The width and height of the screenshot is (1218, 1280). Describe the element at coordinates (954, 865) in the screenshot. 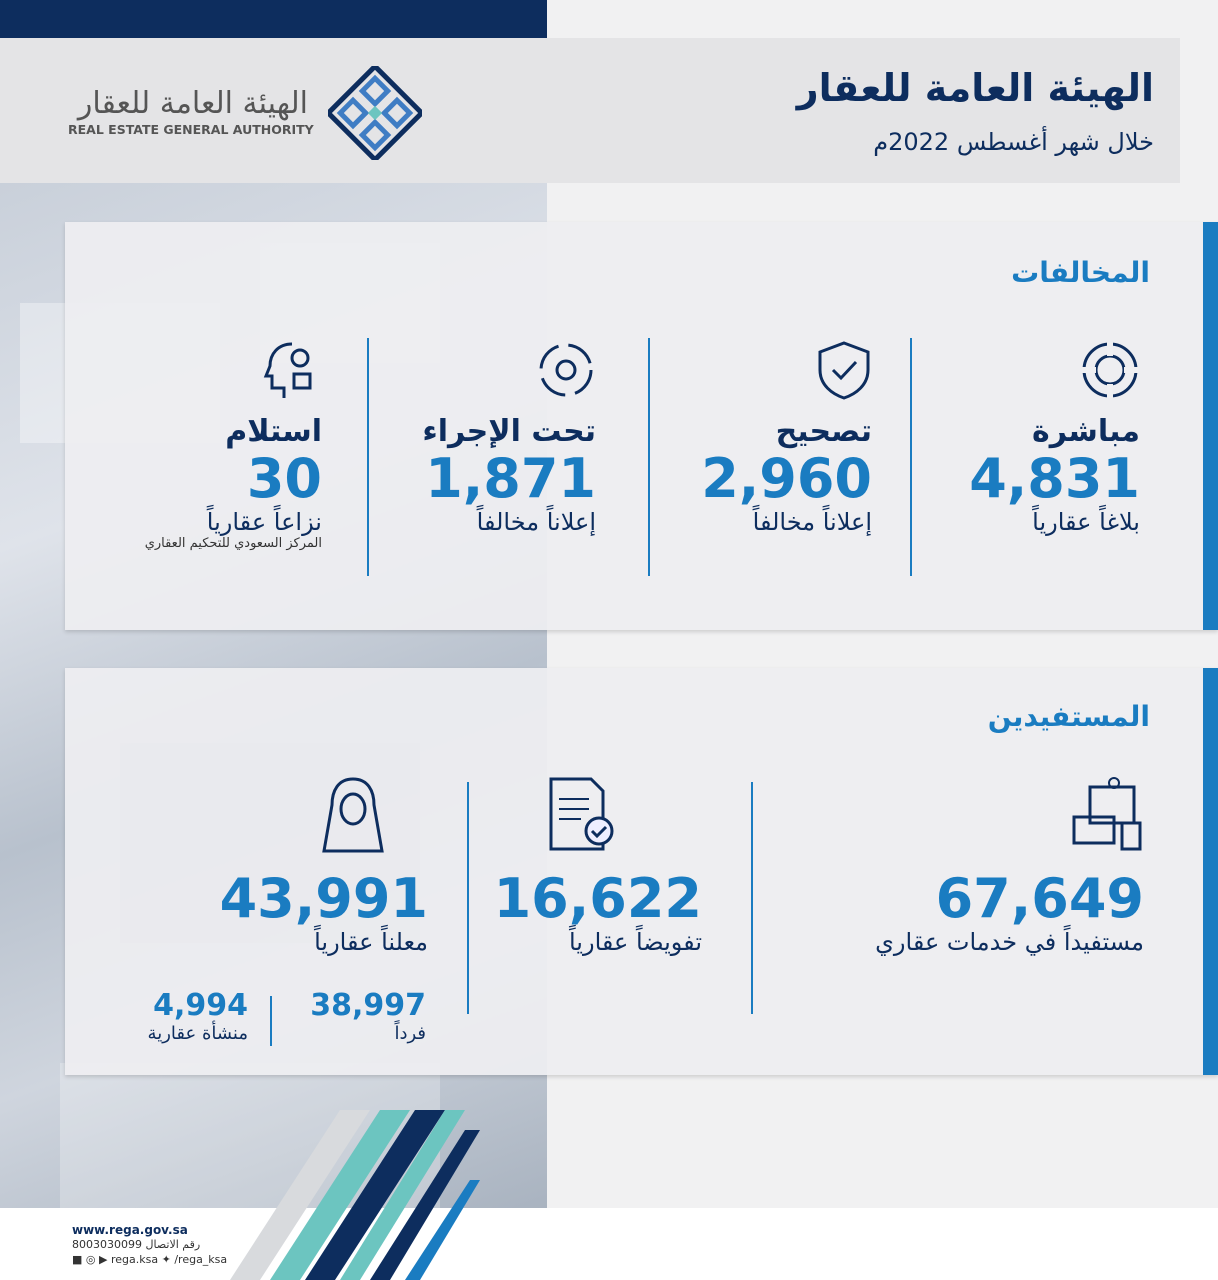

I see `stat-services-beneficiaries: 67,649 مستفيداً في خدمات عقاري` at that location.